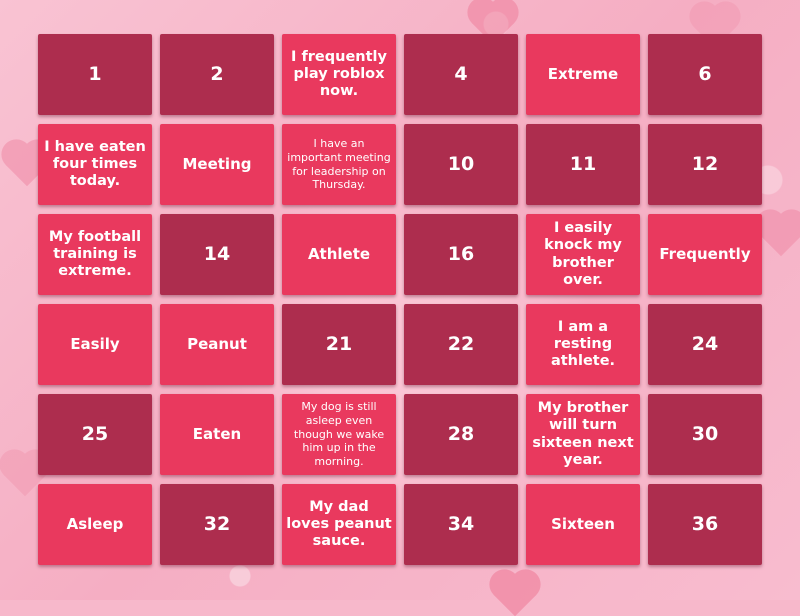 Image resolution: width=800 pixels, height=616 pixels. I want to click on tile-10: 10, so click(461, 164).